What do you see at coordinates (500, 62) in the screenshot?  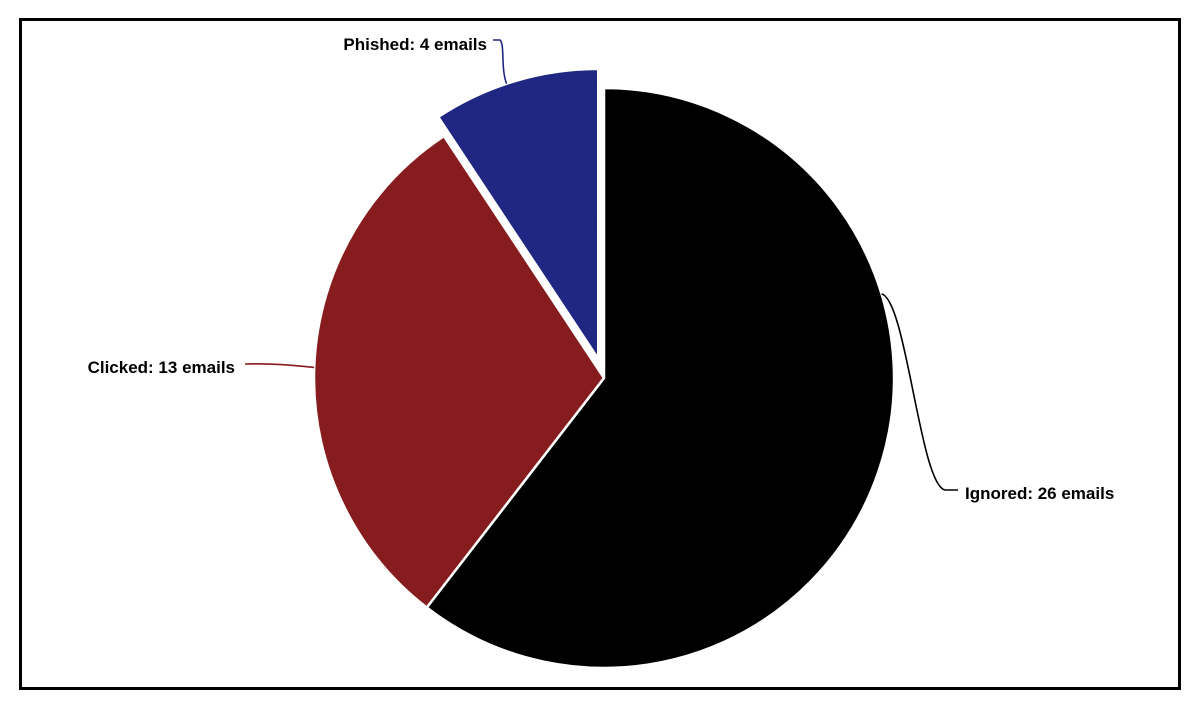 I see `leader-line-phished` at bounding box center [500, 62].